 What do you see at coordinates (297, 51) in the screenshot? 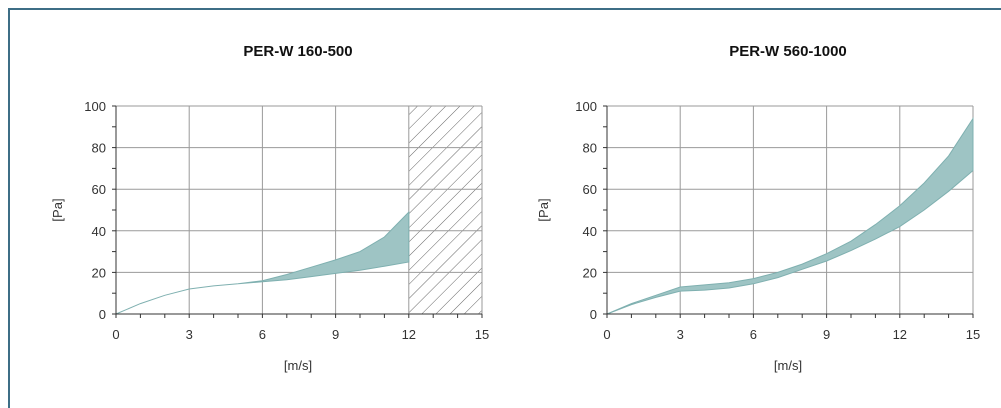
I see `chart-title: PER-W 160-500` at bounding box center [297, 51].